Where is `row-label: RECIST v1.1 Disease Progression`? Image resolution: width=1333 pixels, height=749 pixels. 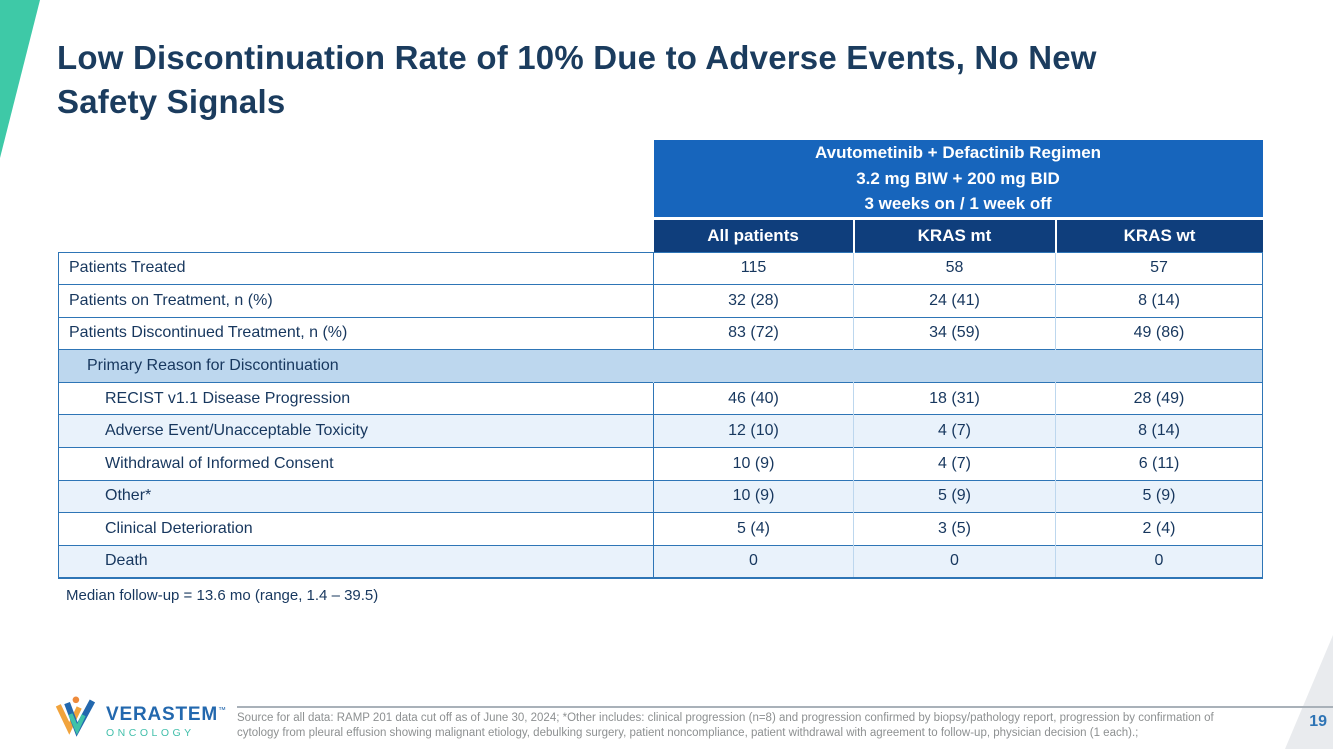
row-label: RECIST v1.1 Disease Progression is located at coordinates (356, 398).